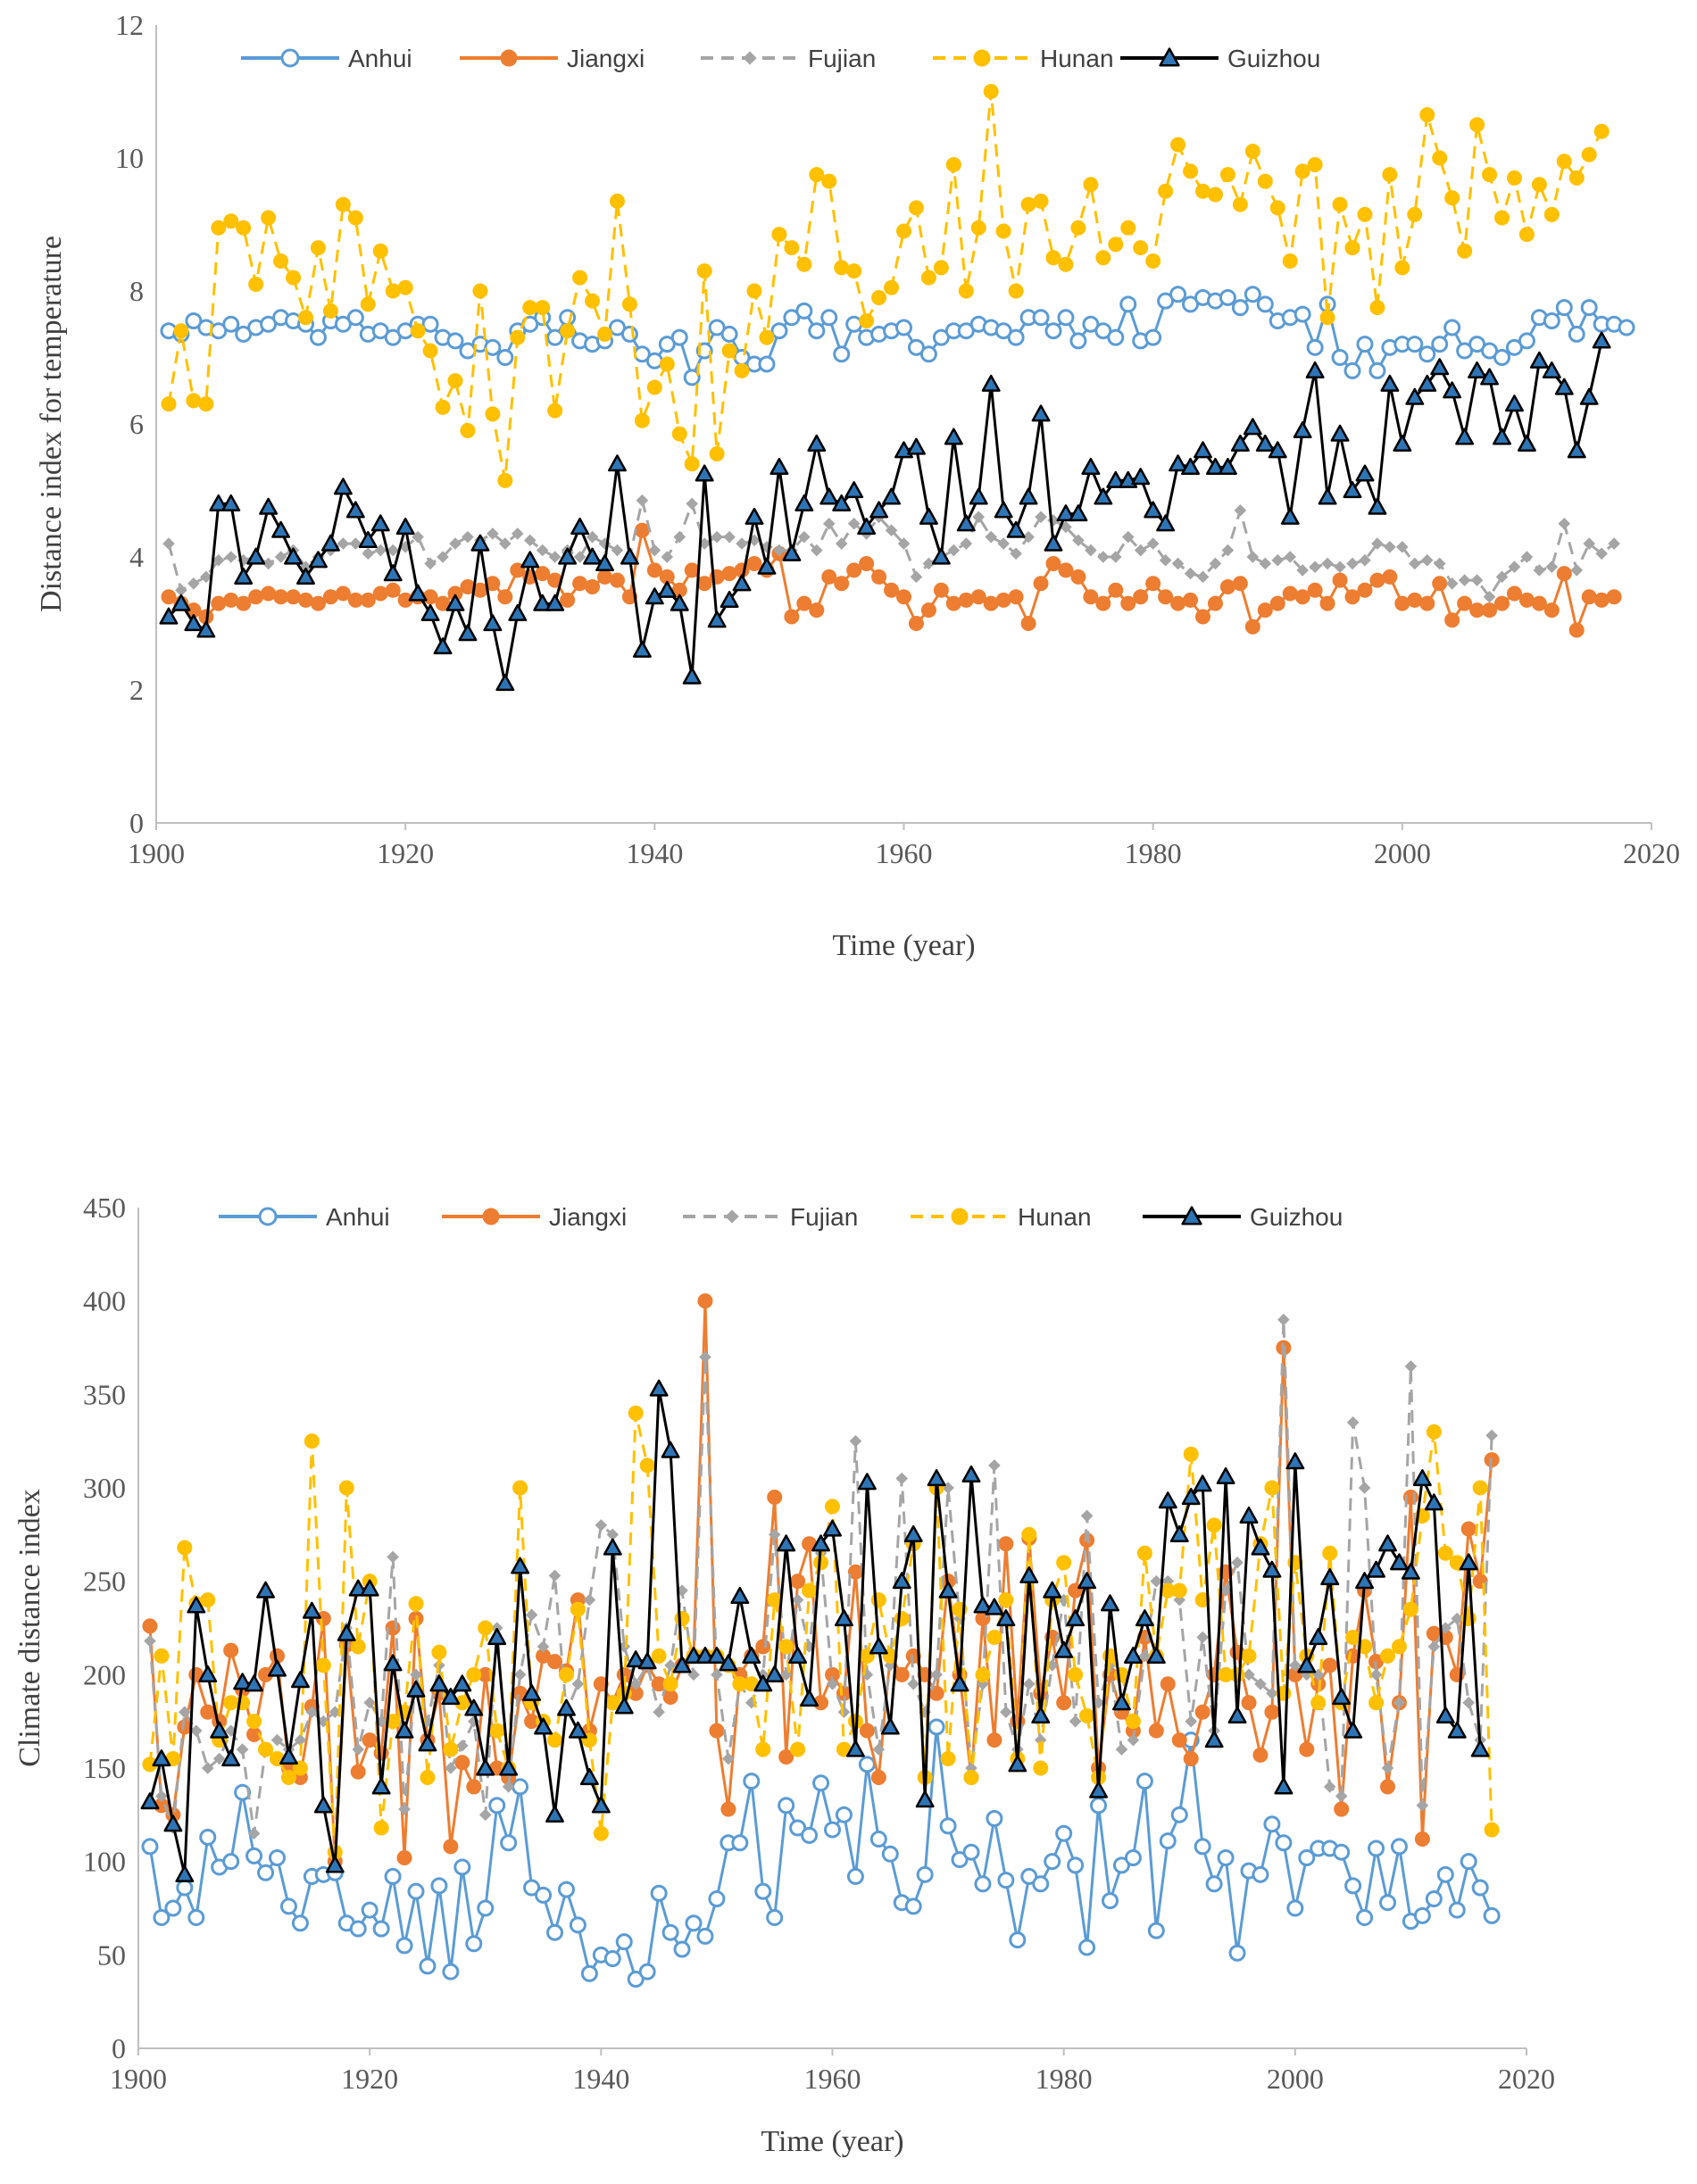 This screenshot has height=2184, width=1697. I want to click on y-tick-label: 10, so click(129, 158).